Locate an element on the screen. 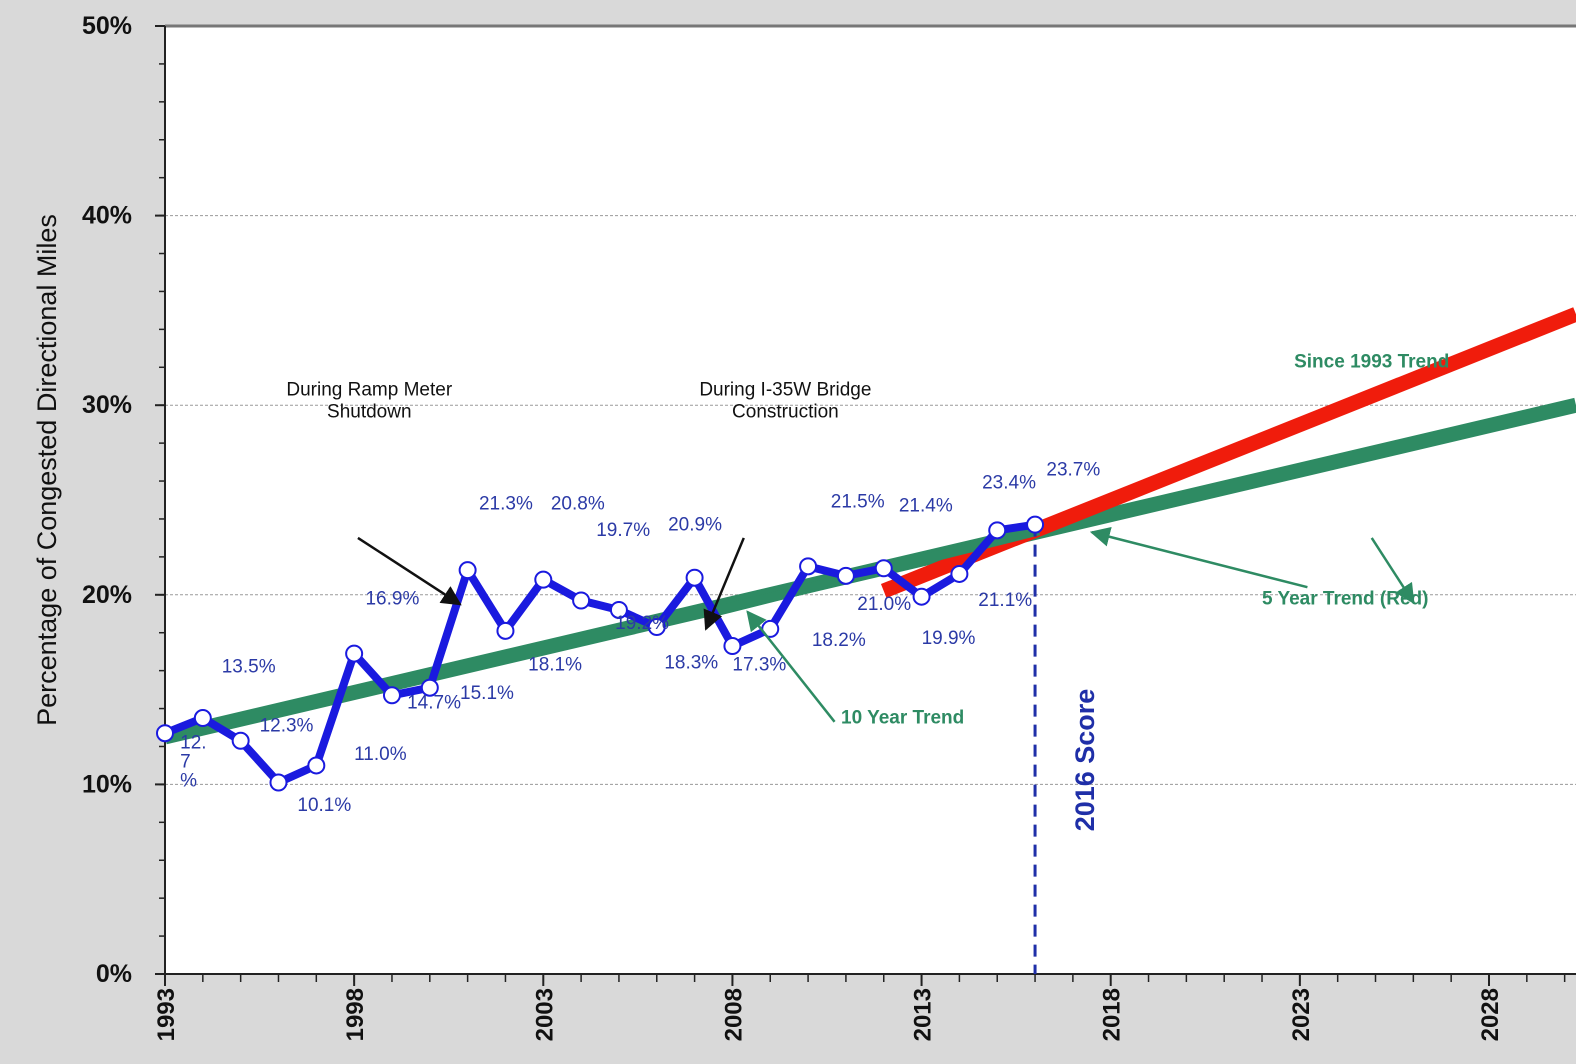  data-label: 20.8% is located at coordinates (578, 503).